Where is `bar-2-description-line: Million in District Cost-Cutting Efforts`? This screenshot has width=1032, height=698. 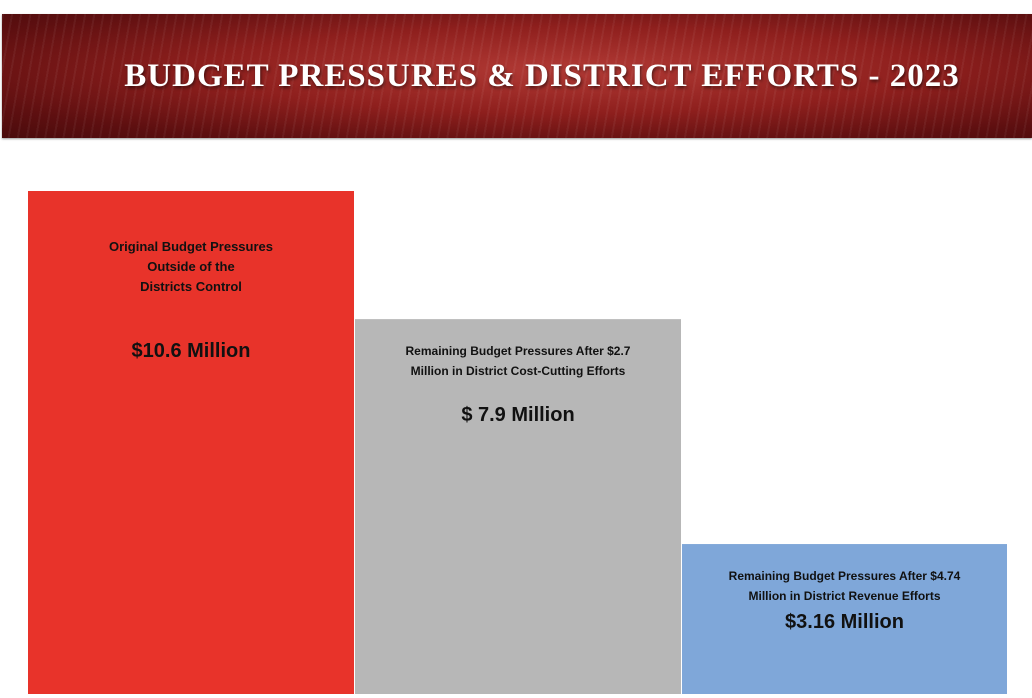 bar-2-description-line: Million in District Cost-Cutting Efforts is located at coordinates (518, 371).